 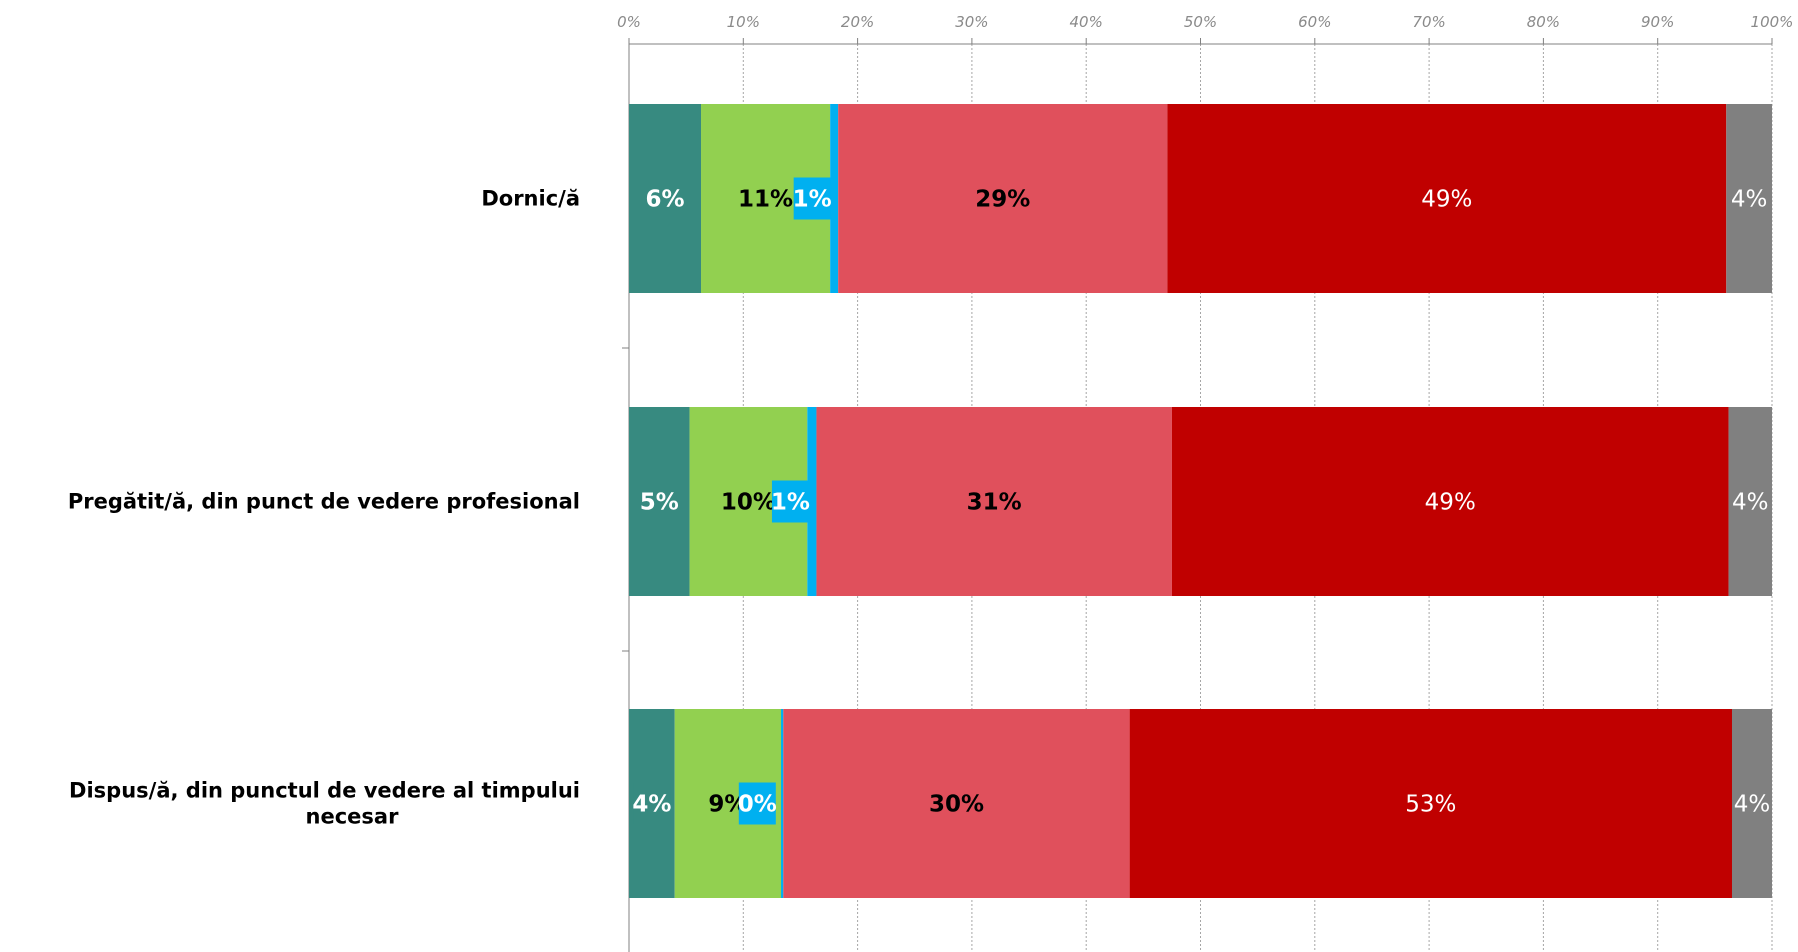 I want to click on data-label: 10%, so click(x=748, y=503).